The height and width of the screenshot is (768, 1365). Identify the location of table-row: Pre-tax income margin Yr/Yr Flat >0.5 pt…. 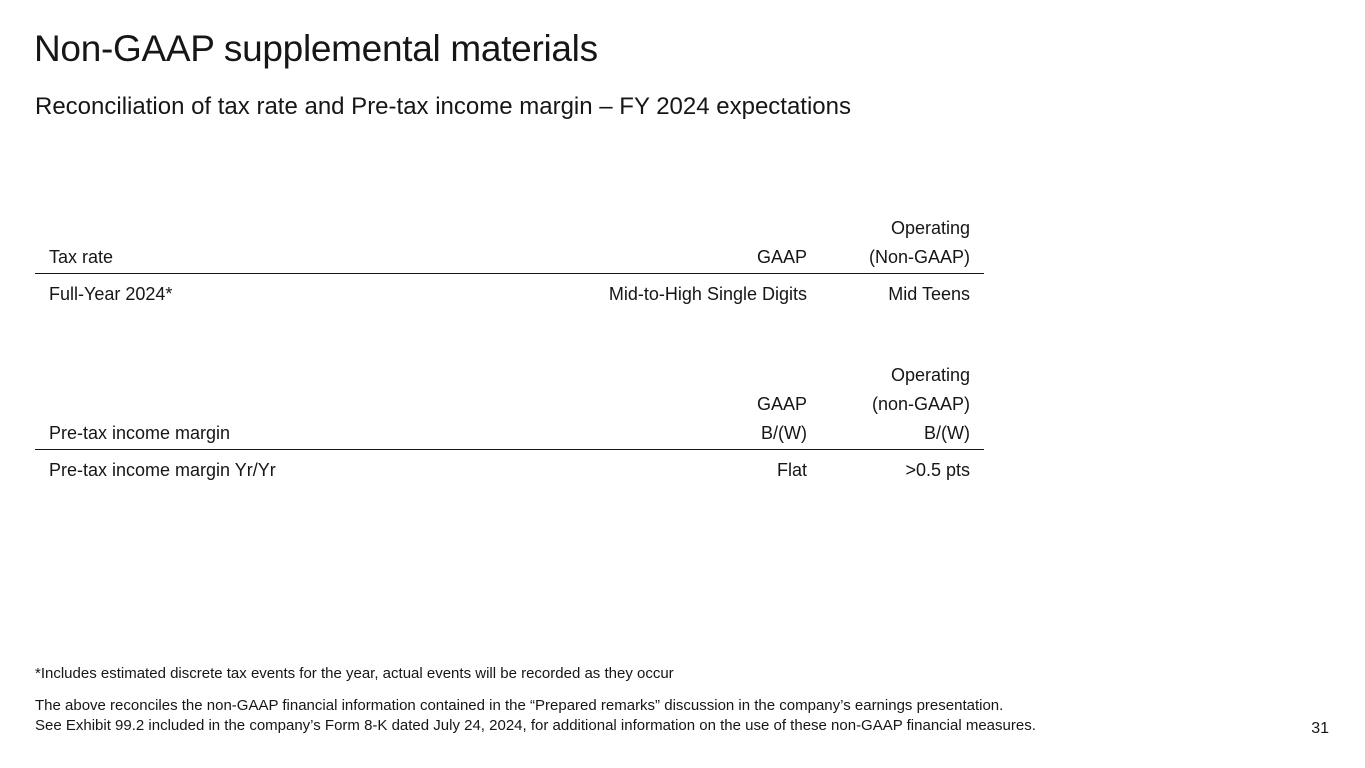
(509, 468).